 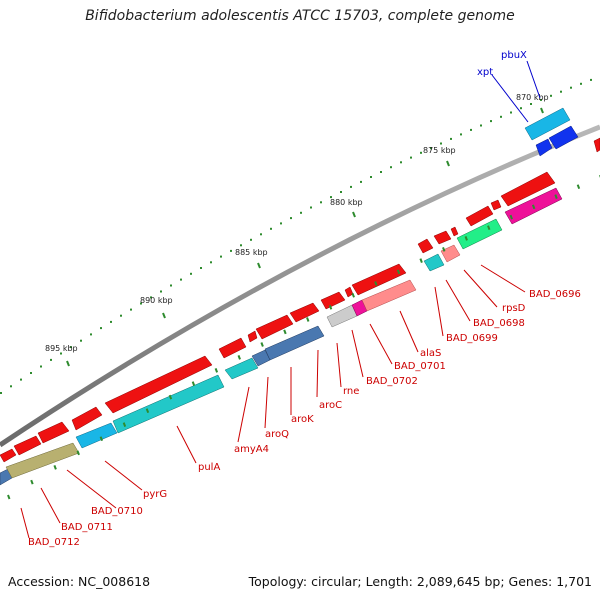 What do you see at coordinates (485, 72) in the screenshot?
I see `gene-label: xpt` at bounding box center [485, 72].